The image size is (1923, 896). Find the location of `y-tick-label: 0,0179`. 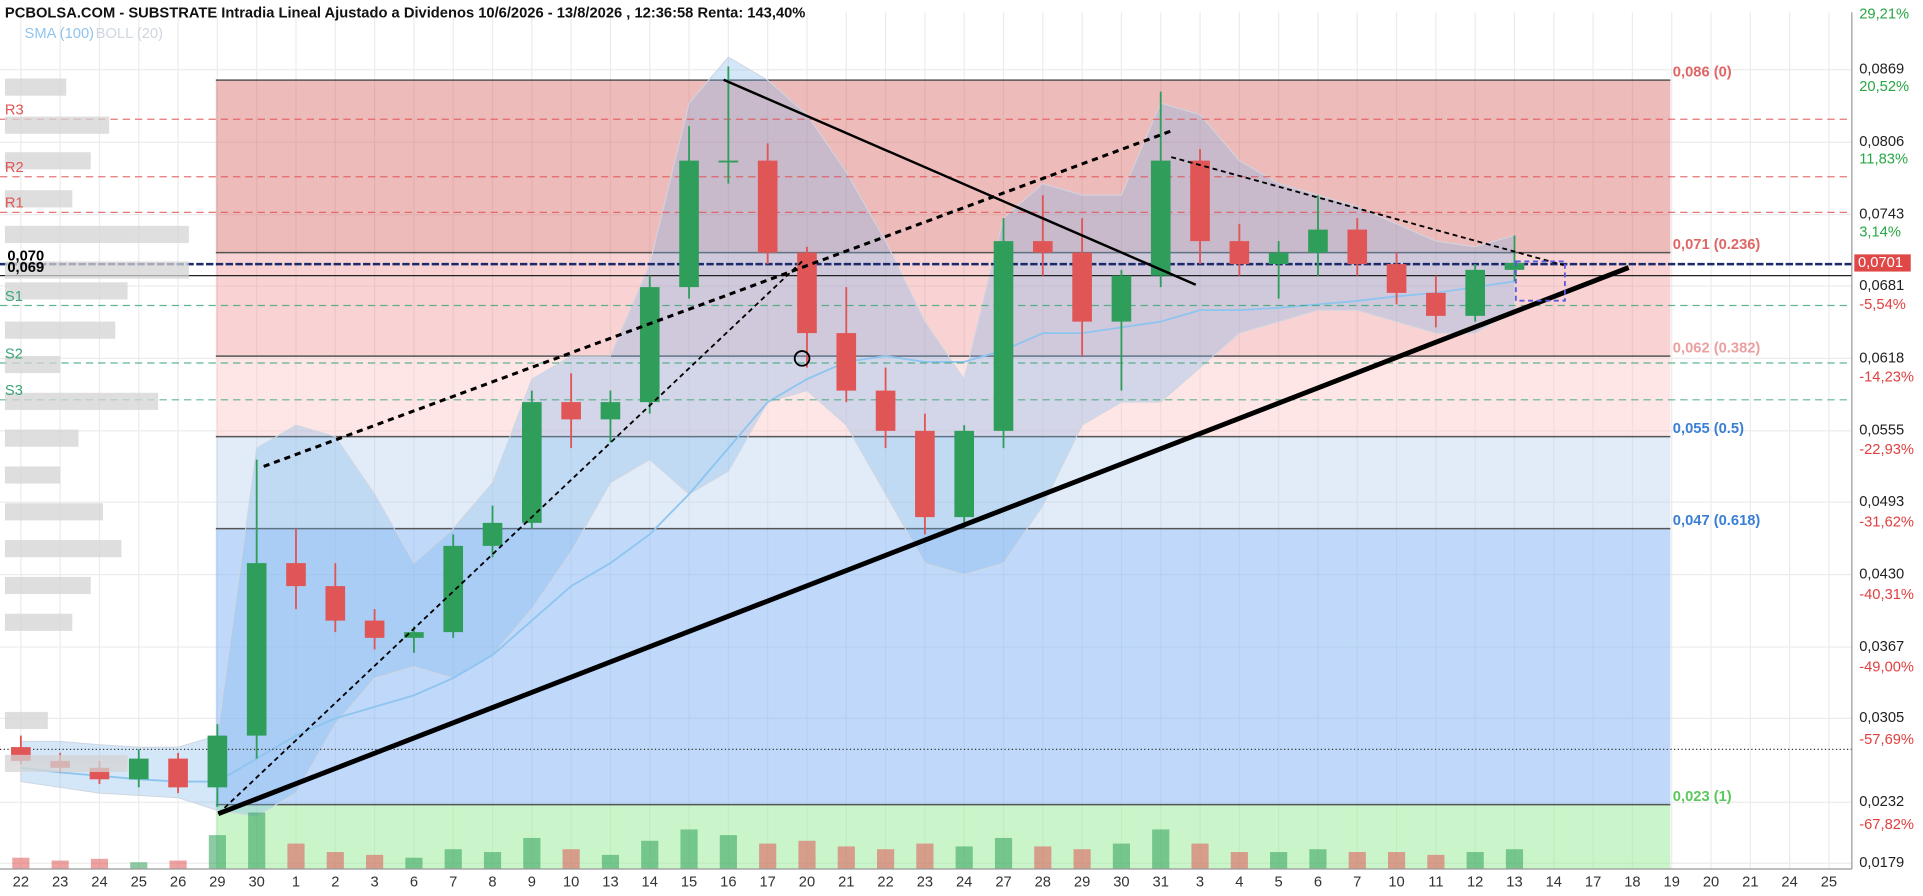

y-tick-label: 0,0179 is located at coordinates (1881, 863).